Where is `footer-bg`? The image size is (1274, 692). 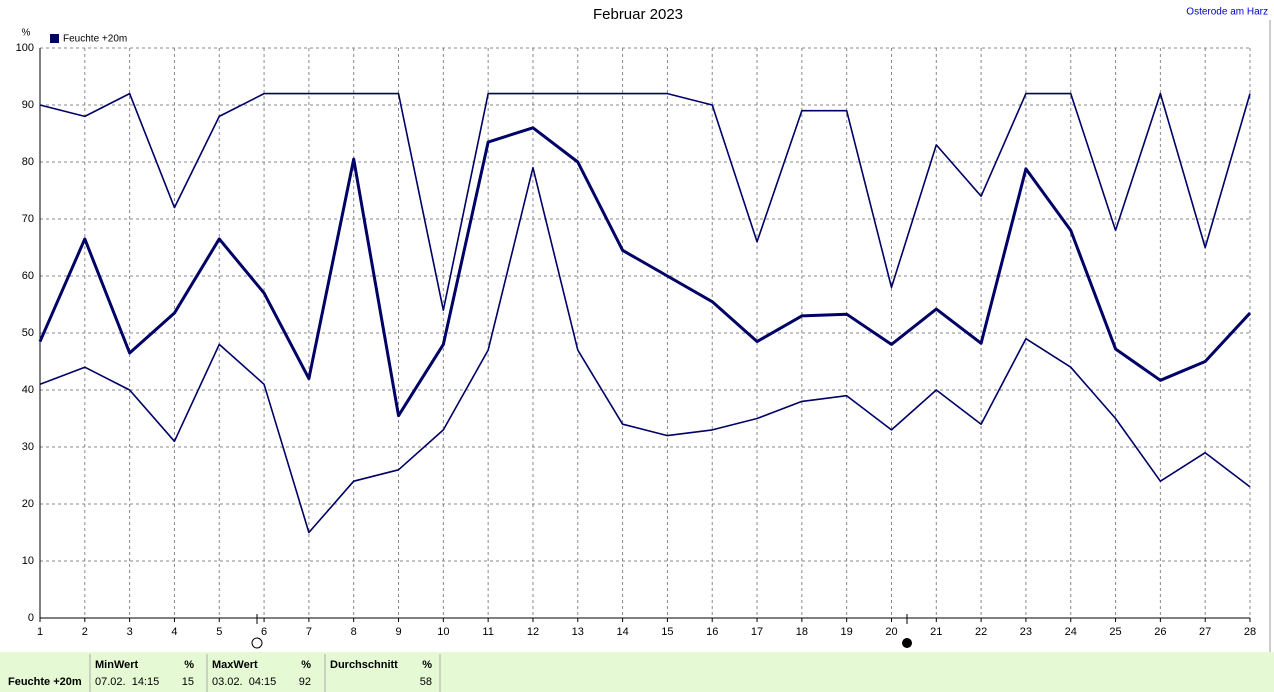
footer-bg is located at coordinates (637, 672).